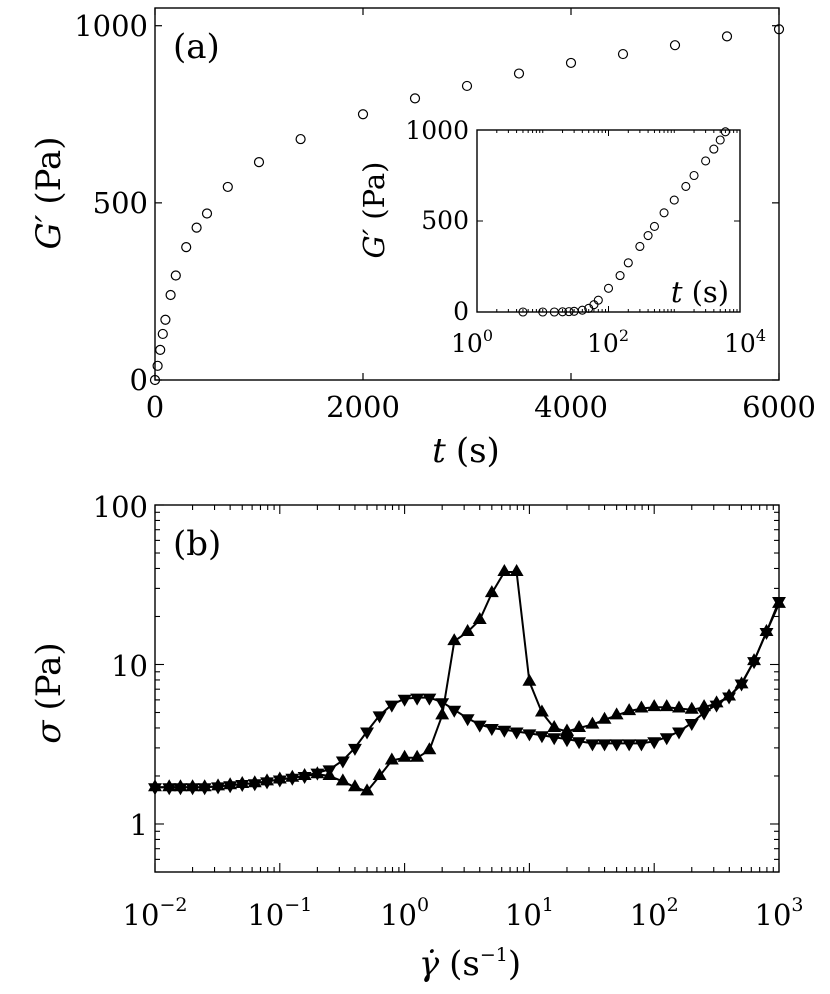 The image size is (830, 994). I want to click on panel-a-inset: 0 500 1000 100 10² 10⁴ t (s) G′(Pa), so click(561, 237).